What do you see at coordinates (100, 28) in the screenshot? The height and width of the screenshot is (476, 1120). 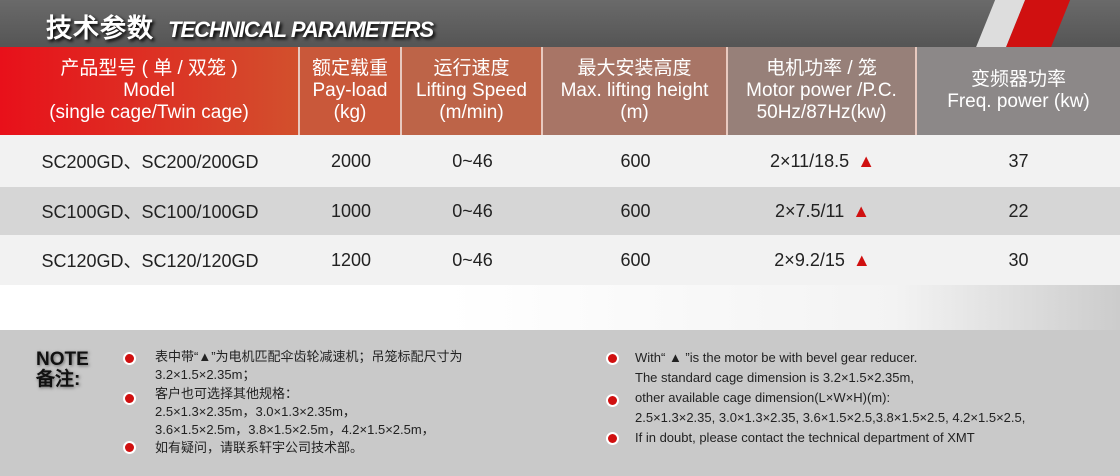 I see `title-cn: 技术参数` at bounding box center [100, 28].